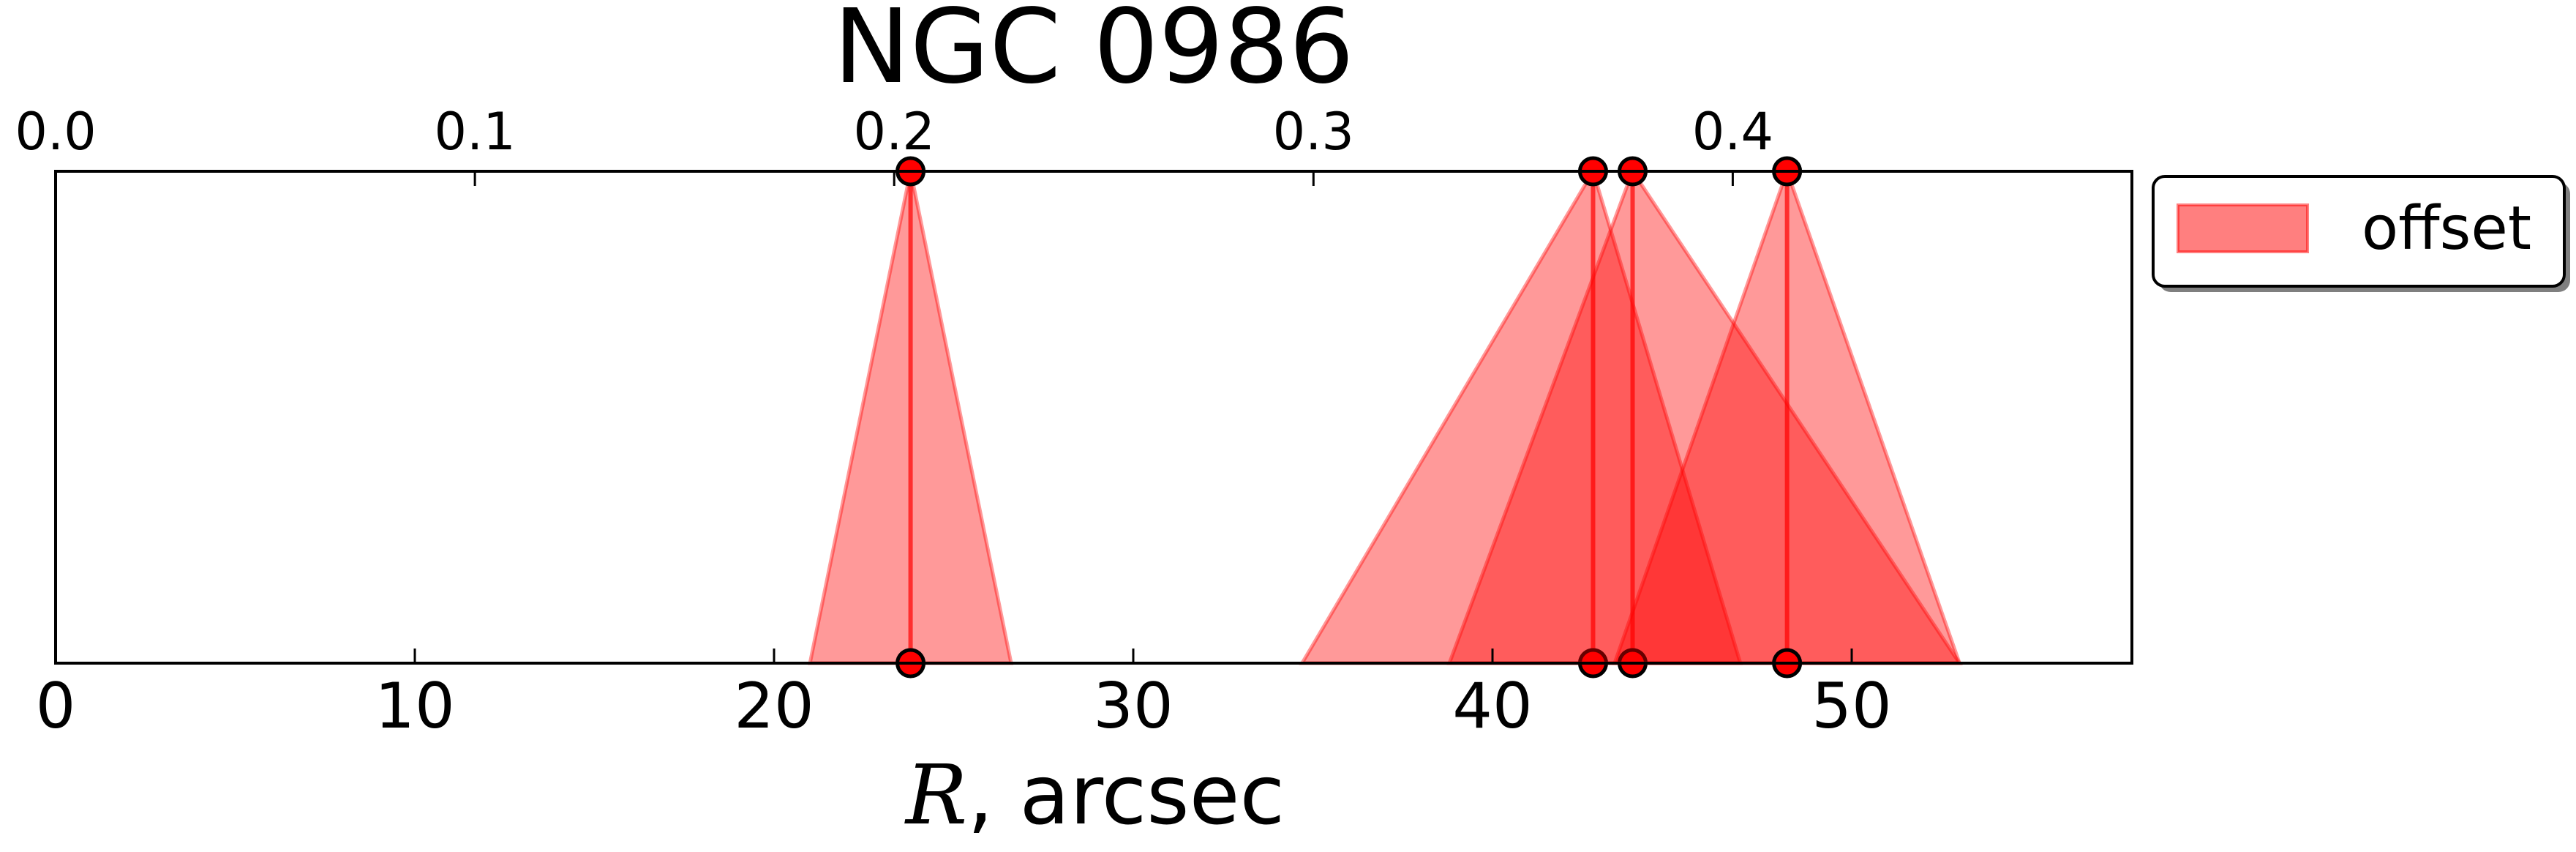 Image resolution: width=2576 pixels, height=852 pixels. I want to click on x-tick-label-30: 30, so click(1133, 706).